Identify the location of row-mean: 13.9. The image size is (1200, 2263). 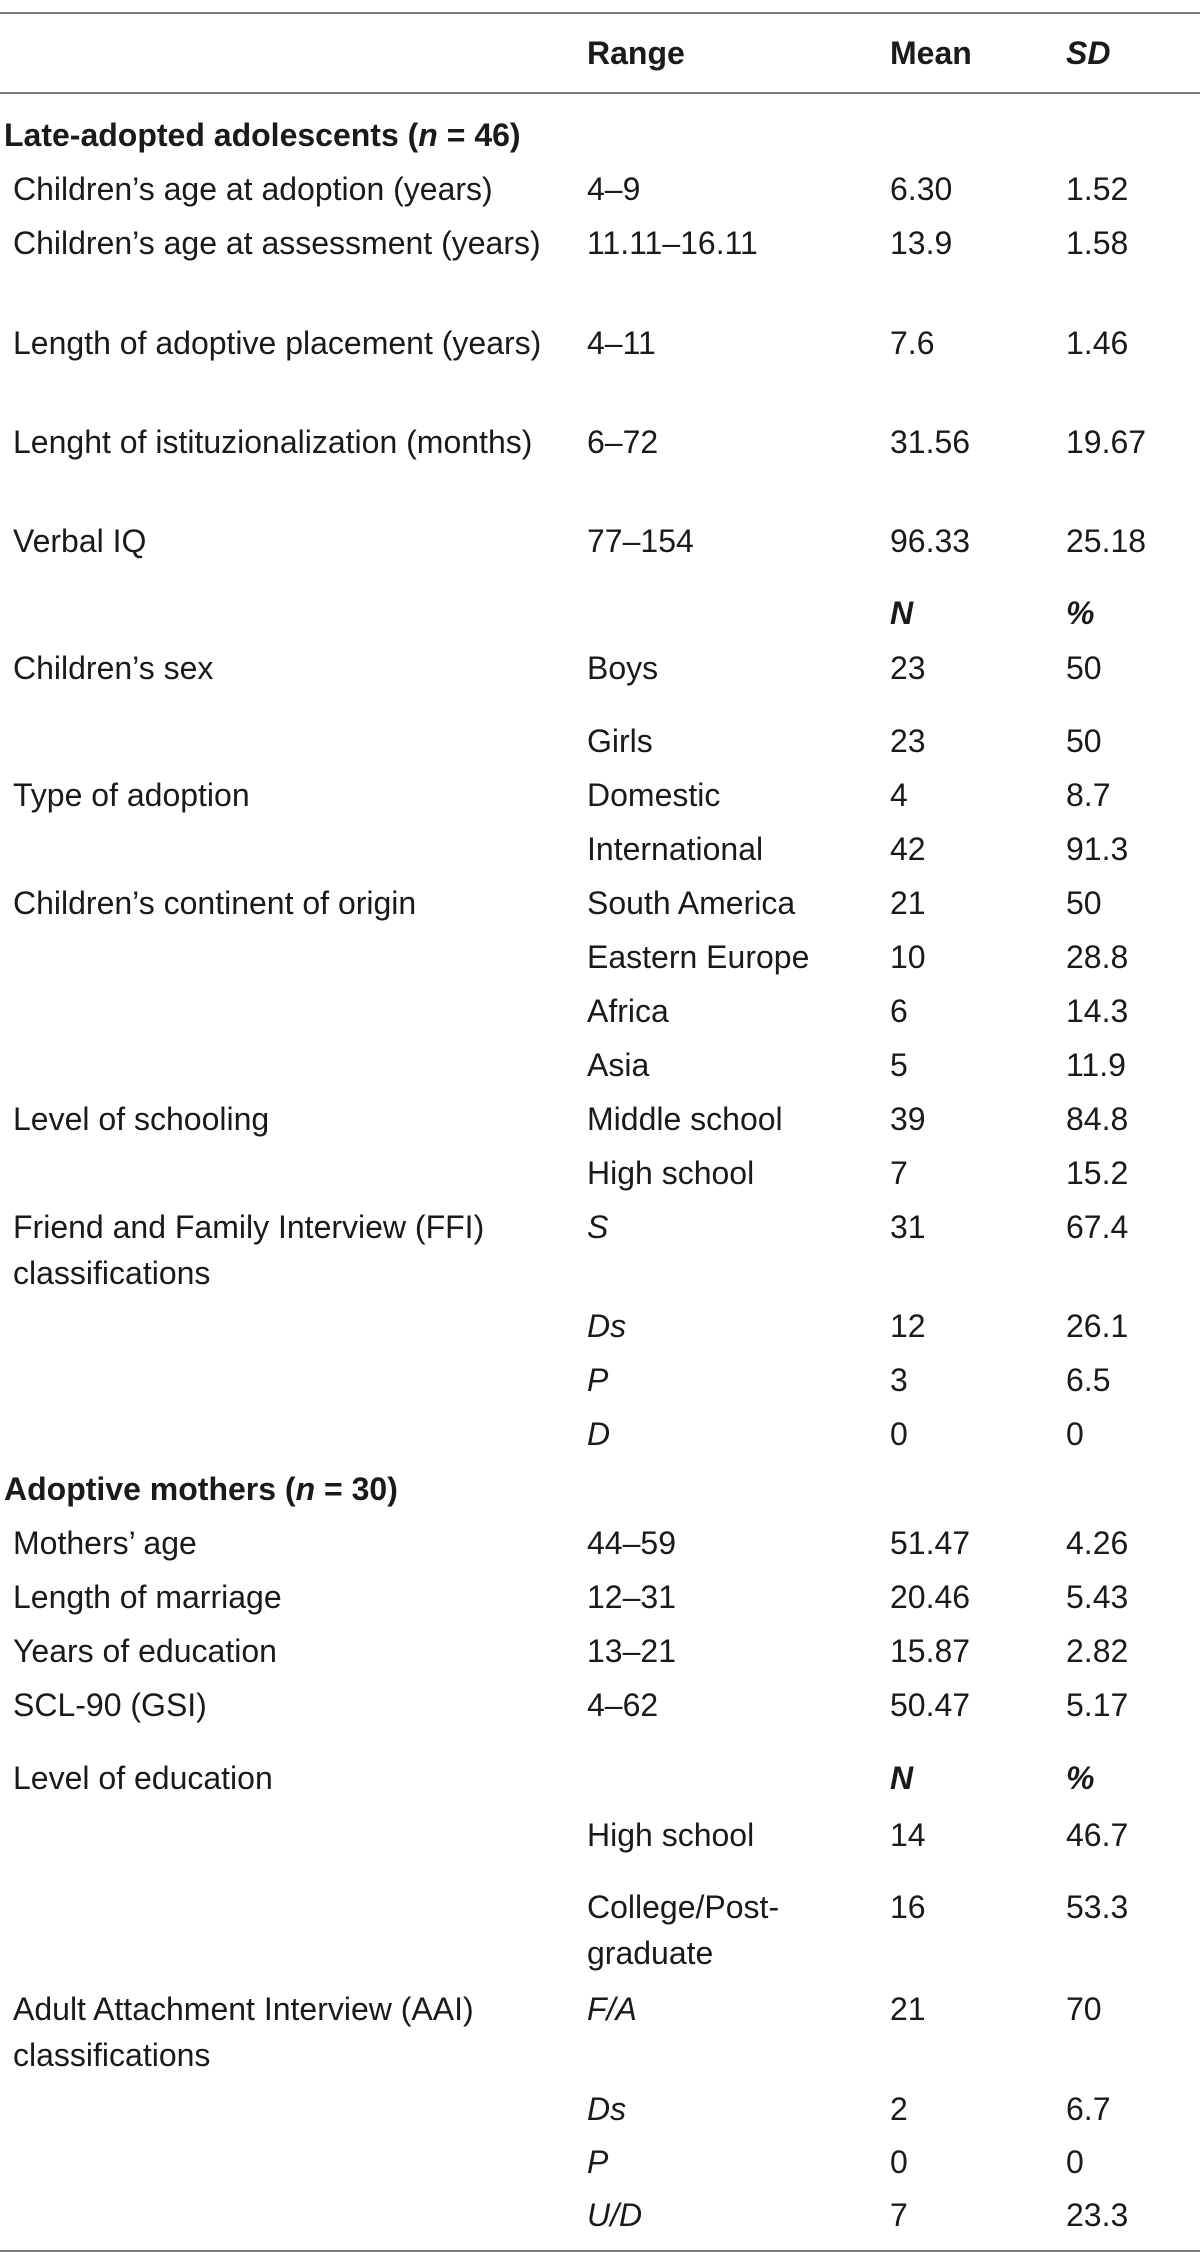
(921, 243).